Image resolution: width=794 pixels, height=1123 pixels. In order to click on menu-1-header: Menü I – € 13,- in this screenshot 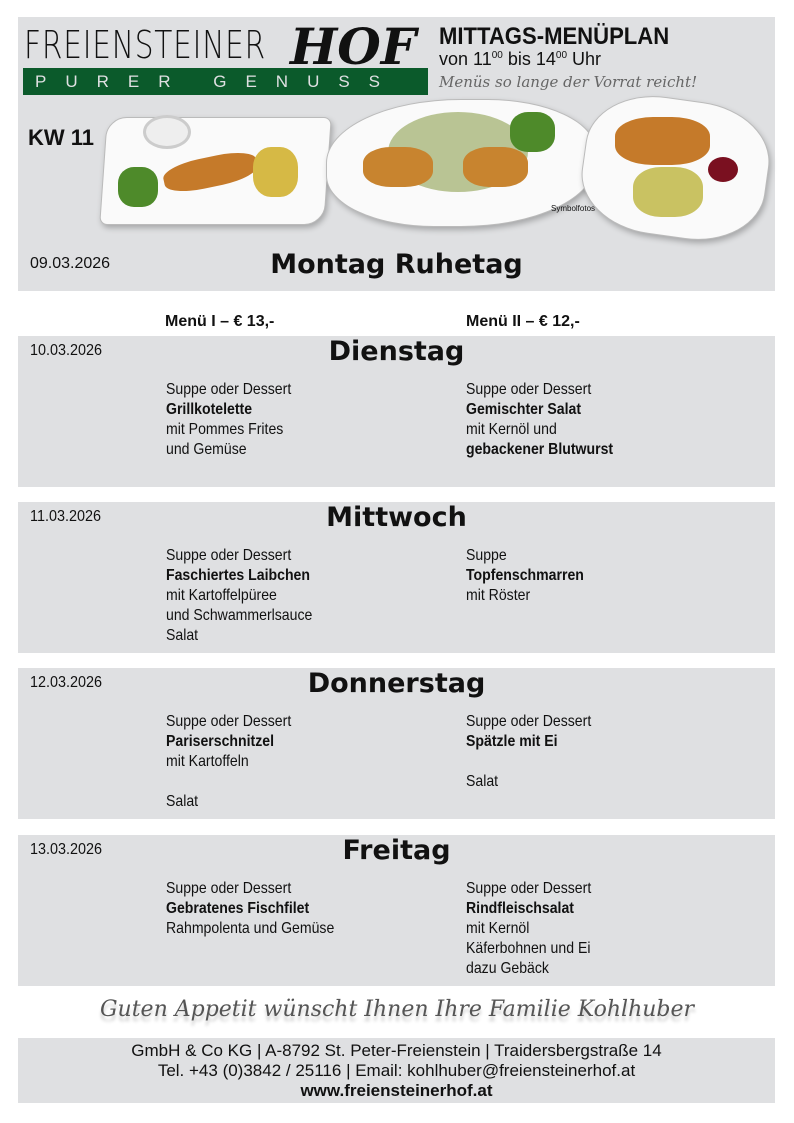, I will do `click(220, 321)`.